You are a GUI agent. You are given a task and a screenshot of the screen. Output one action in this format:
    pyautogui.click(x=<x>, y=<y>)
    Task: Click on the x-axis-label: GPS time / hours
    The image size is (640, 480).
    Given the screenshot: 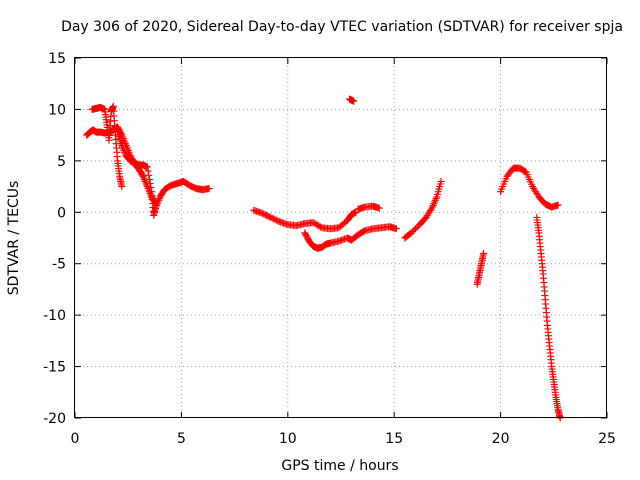 What is the action you would take?
    pyautogui.click(x=339, y=466)
    